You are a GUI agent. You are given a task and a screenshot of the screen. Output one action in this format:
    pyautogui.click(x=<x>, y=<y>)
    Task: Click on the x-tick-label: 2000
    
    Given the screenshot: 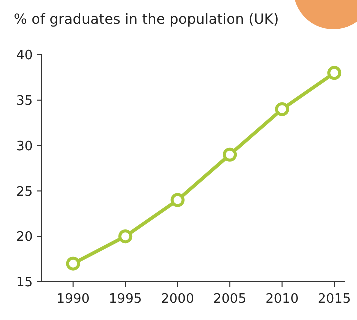 What is the action you would take?
    pyautogui.click(x=177, y=299)
    